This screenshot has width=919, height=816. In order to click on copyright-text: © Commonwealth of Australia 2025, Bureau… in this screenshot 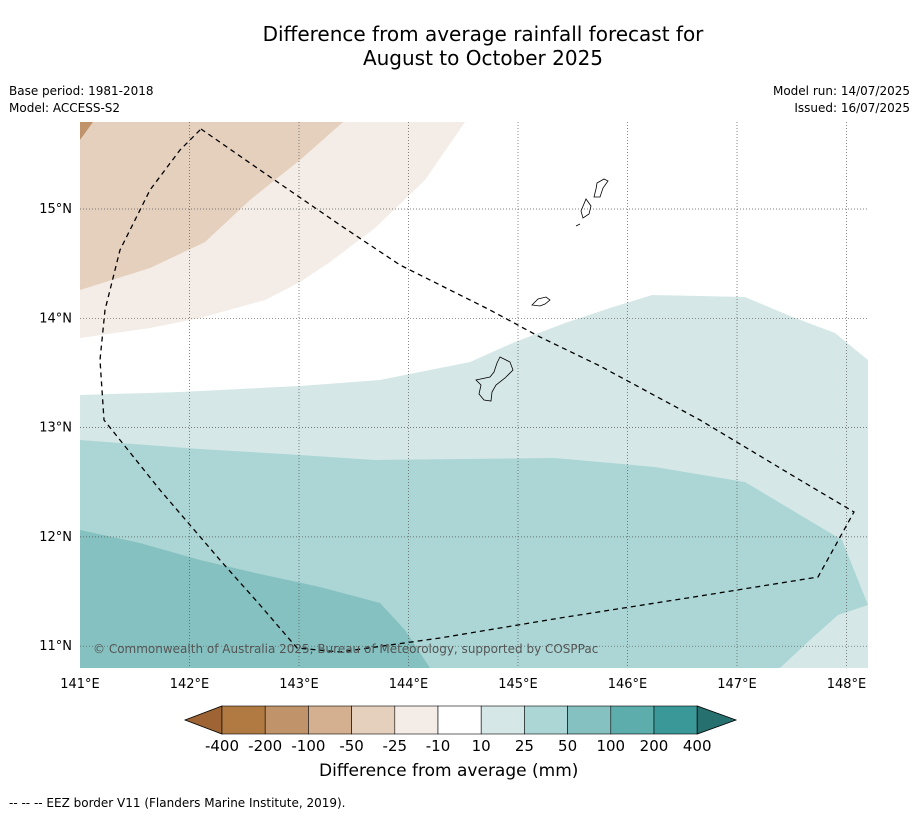, I will do `click(345, 649)`.